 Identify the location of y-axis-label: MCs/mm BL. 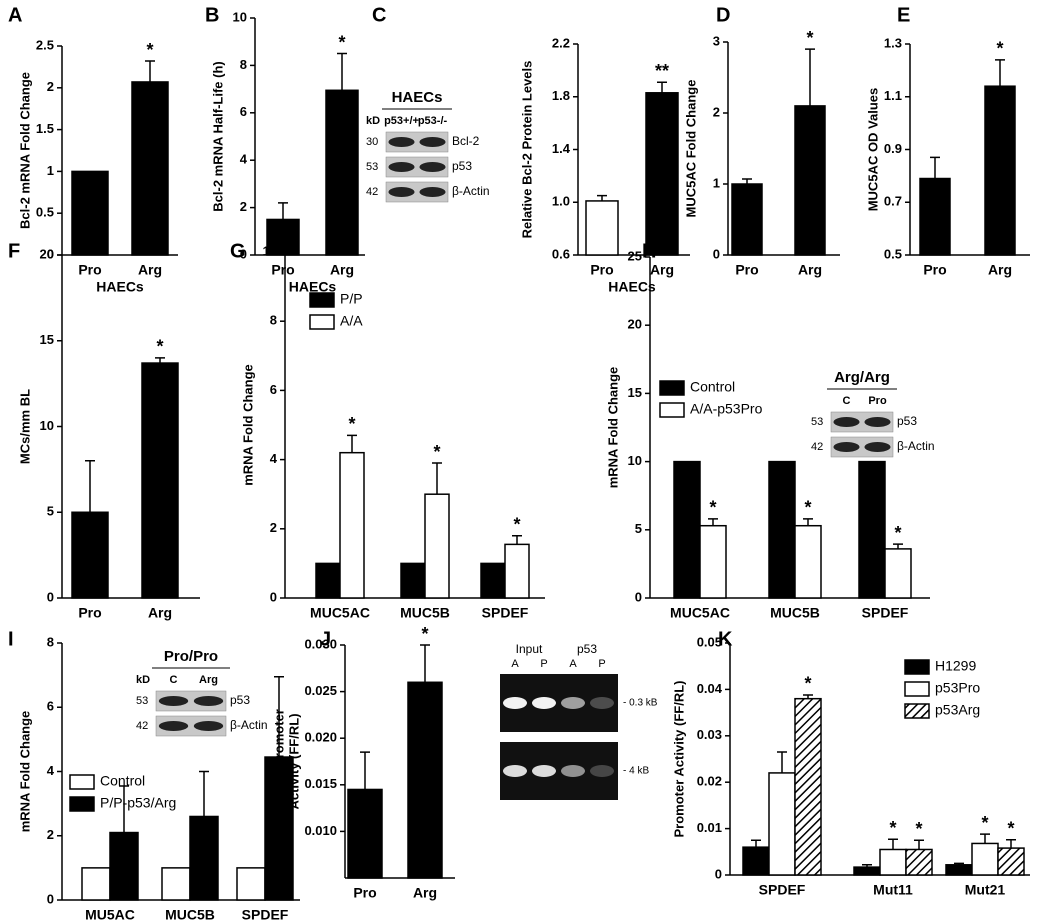
(24, 426).